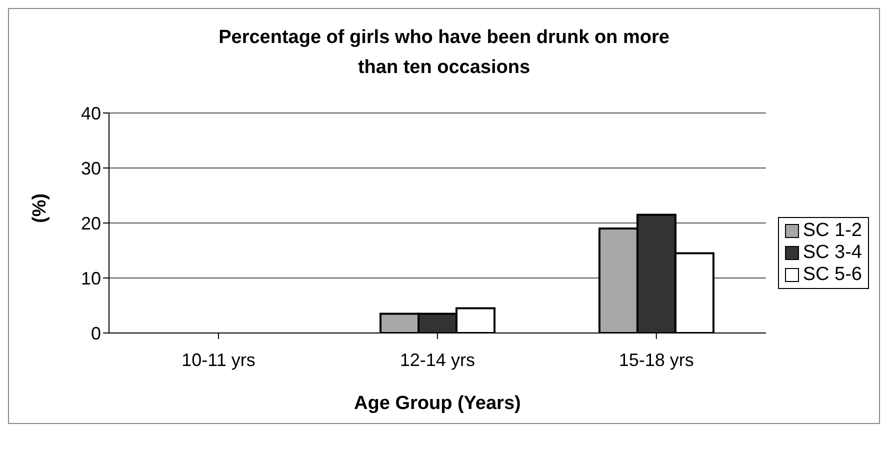 The height and width of the screenshot is (464, 887). Describe the element at coordinates (90, 278) in the screenshot. I see `y-tick-label: 10` at that location.